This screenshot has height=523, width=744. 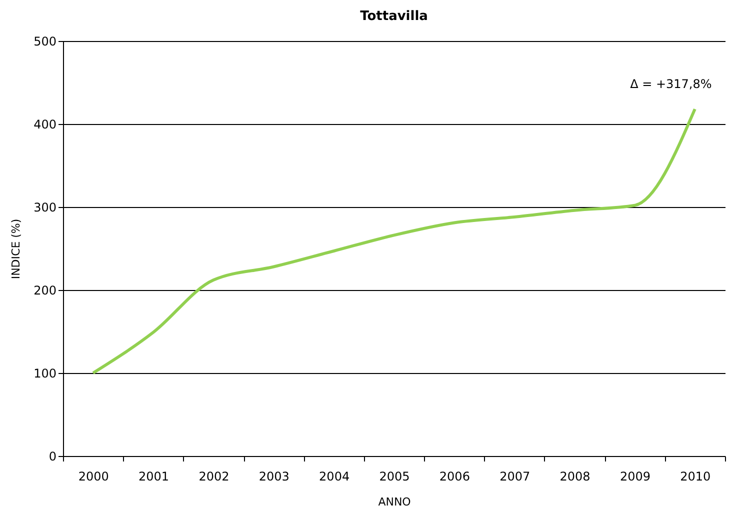 I want to click on chart-title: Tottavilla, so click(x=394, y=16).